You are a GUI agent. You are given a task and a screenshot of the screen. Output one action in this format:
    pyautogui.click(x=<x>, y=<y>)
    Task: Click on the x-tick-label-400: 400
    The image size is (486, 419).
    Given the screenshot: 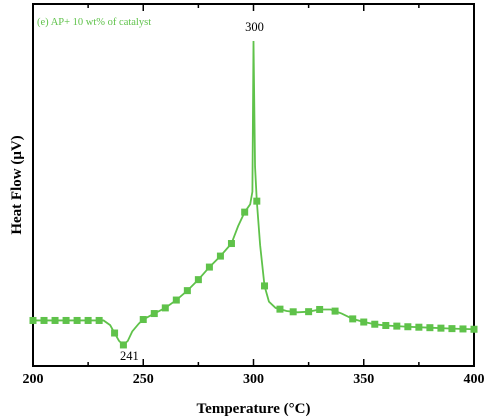 What is the action you would take?
    pyautogui.click(x=474, y=379)
    